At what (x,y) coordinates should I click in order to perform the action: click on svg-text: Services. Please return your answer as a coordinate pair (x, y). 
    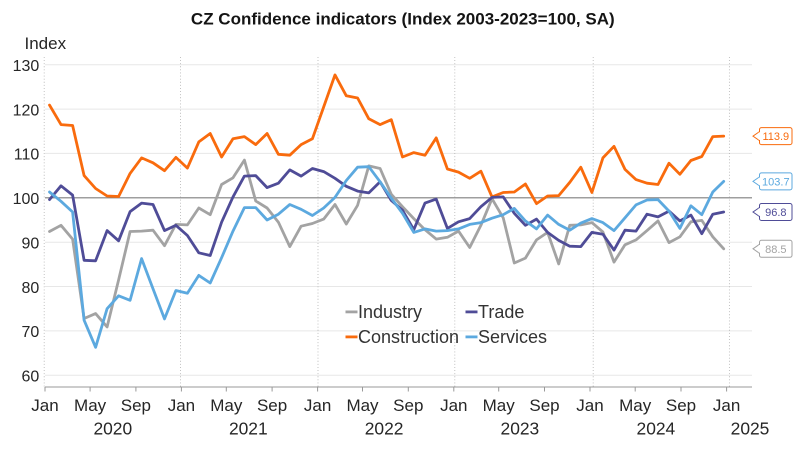
    Looking at the image, I should click on (512, 337).